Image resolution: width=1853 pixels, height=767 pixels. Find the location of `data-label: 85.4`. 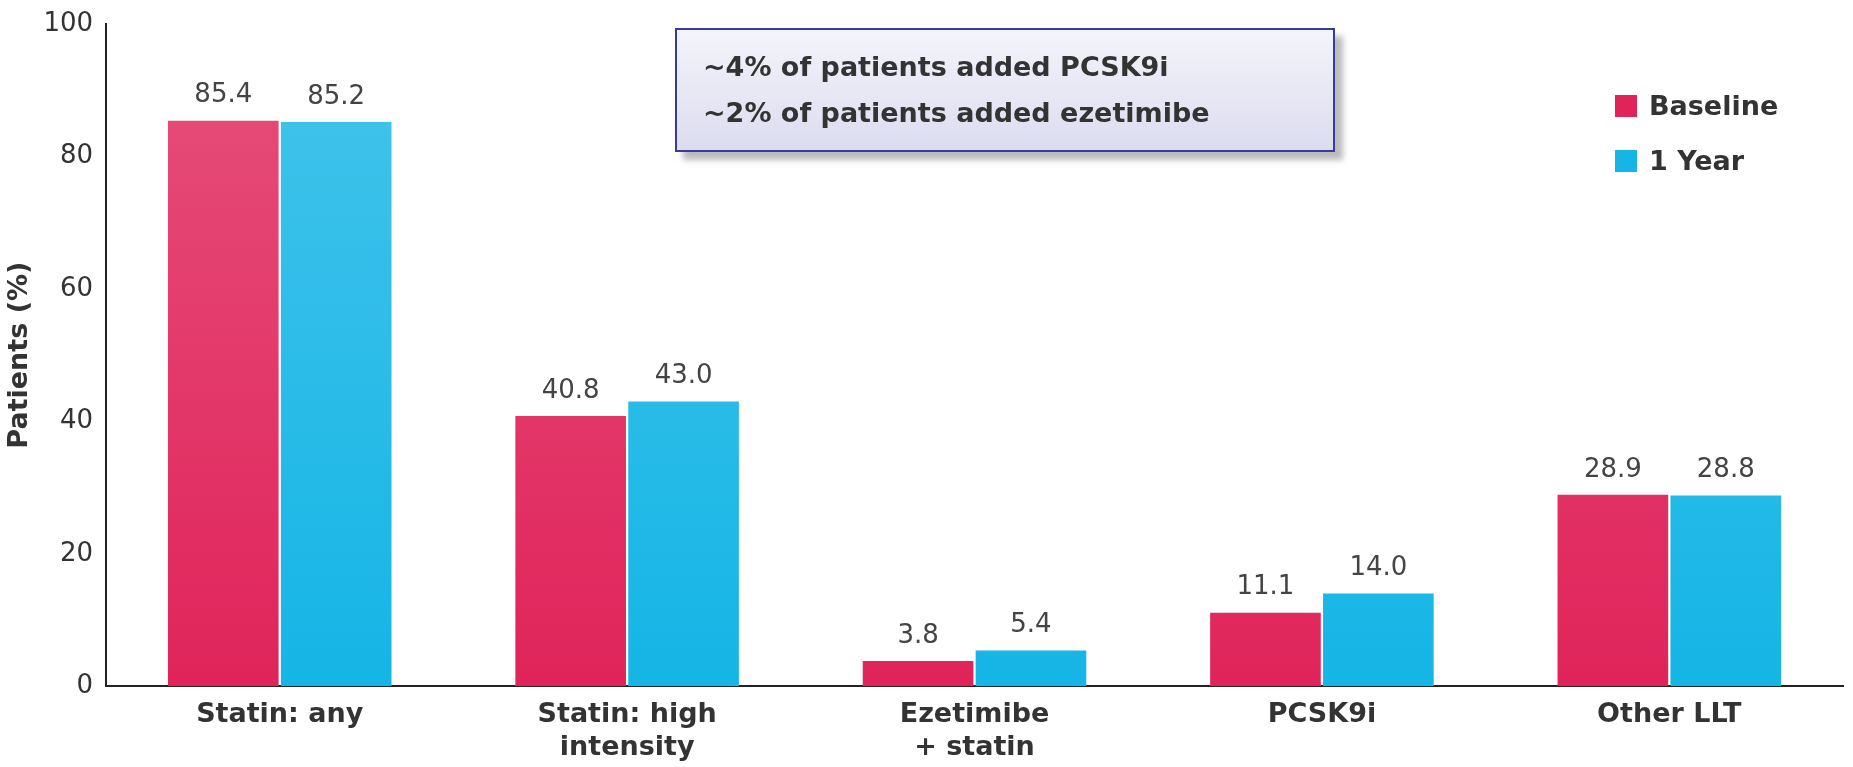

data-label: 85.4 is located at coordinates (223, 93).